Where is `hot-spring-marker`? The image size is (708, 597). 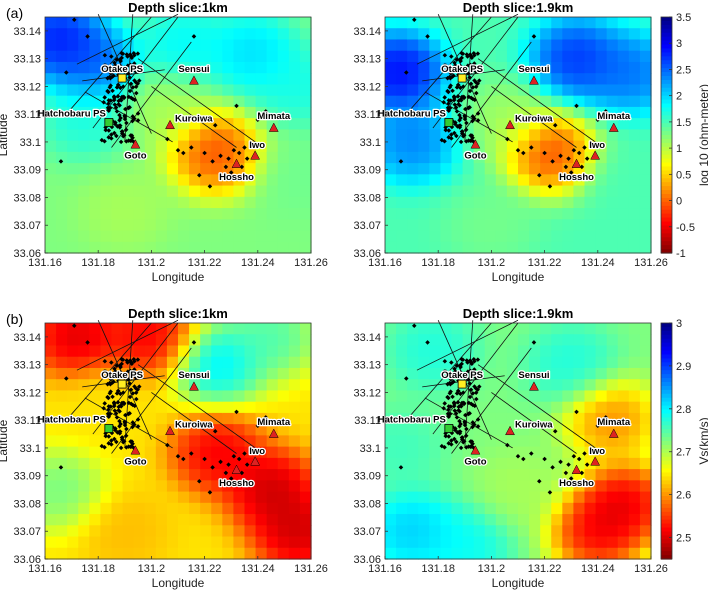
hot-spring-marker is located at coordinates (273, 127).